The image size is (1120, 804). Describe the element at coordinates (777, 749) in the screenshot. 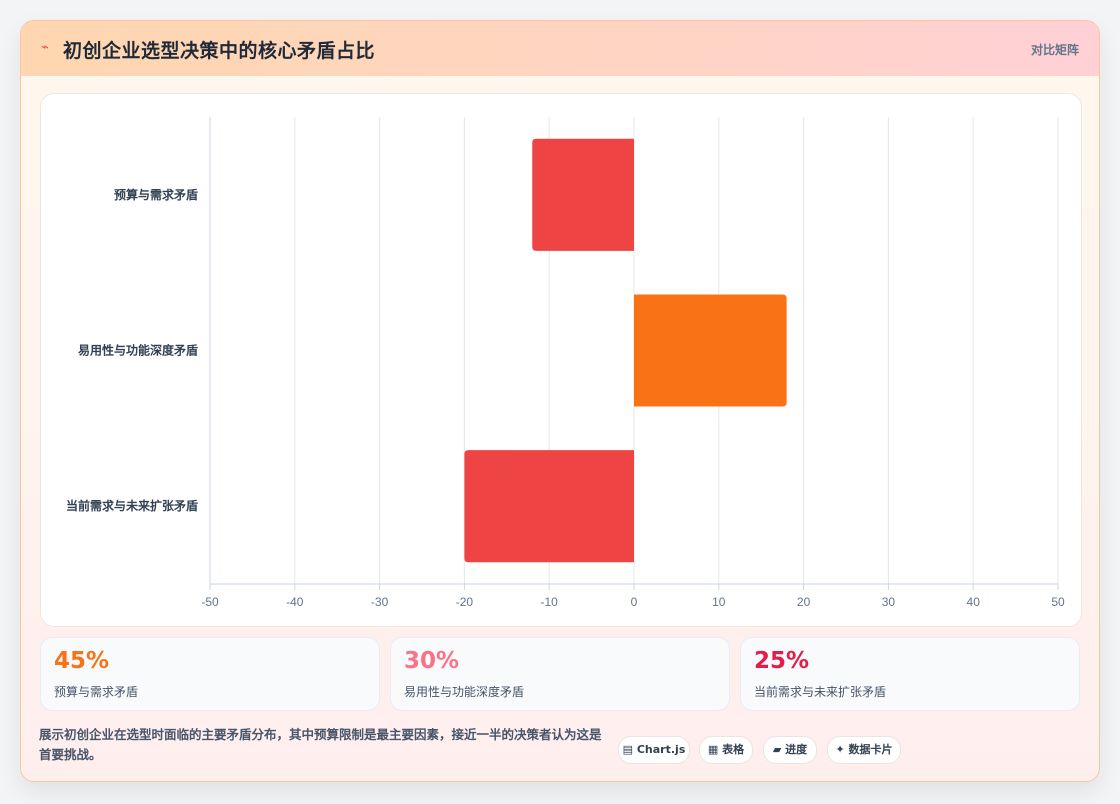

I see `progress-icon: ▰` at that location.